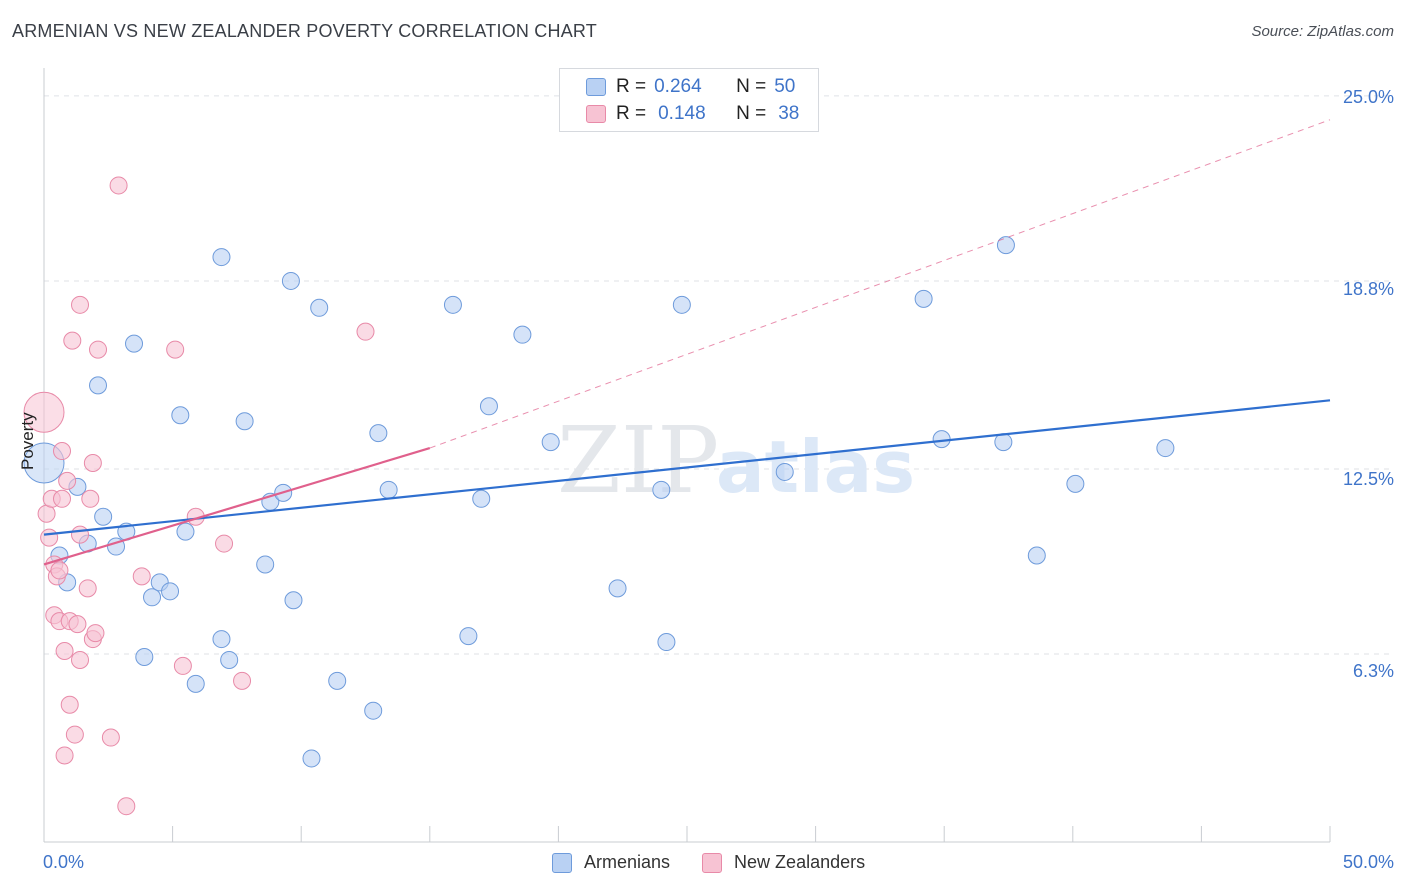 This screenshot has width=1406, height=892. What do you see at coordinates (562, 862) in the screenshot?
I see `series-swatch-blue` at bounding box center [562, 862].